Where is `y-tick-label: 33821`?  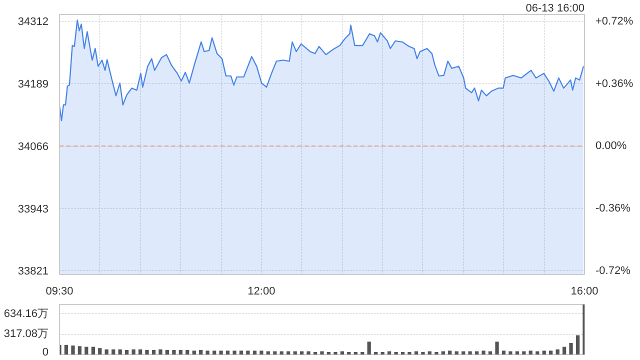
y-tick-label: 33821 is located at coordinates (33, 271).